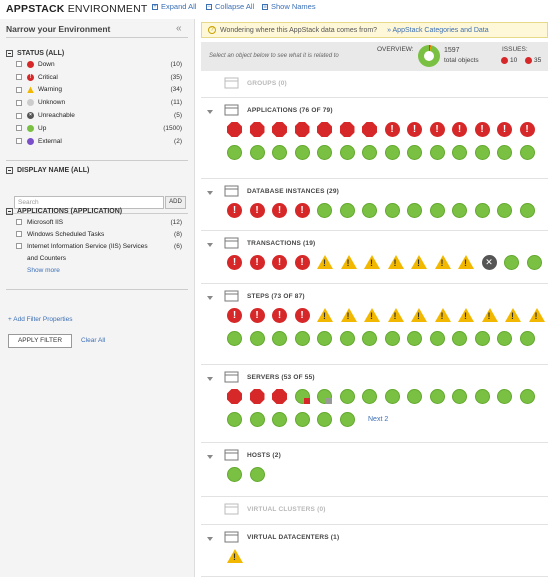  Describe the element at coordinates (489, 262) in the screenshot. I see `unreachable-status-icon` at that location.